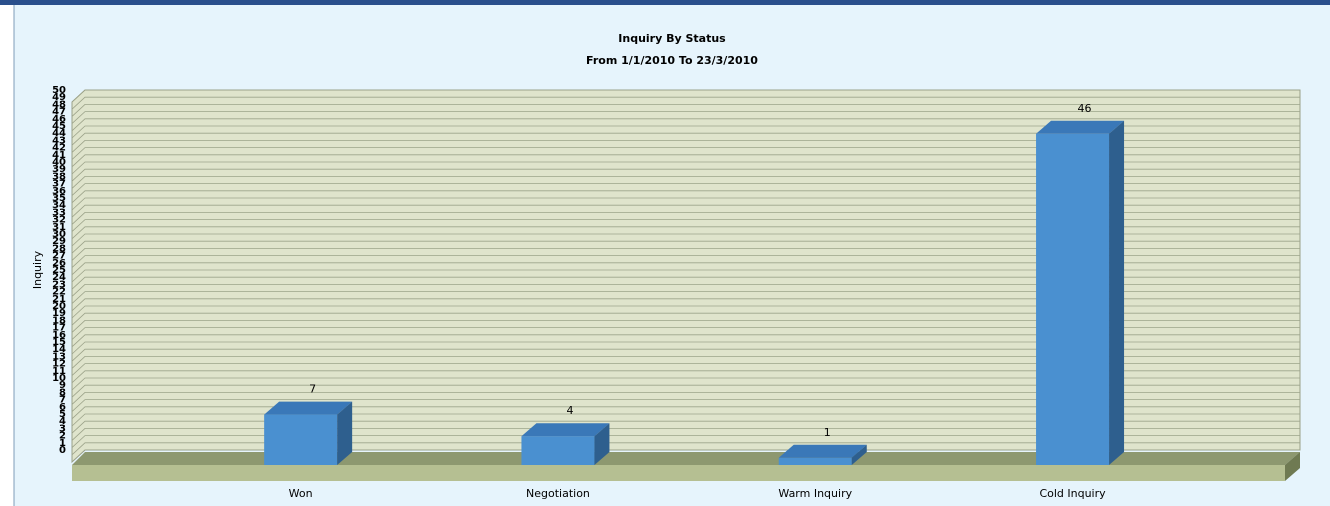 This screenshot has width=1330, height=506. I want to click on y-axis-label: Inquiry, so click(37, 269).